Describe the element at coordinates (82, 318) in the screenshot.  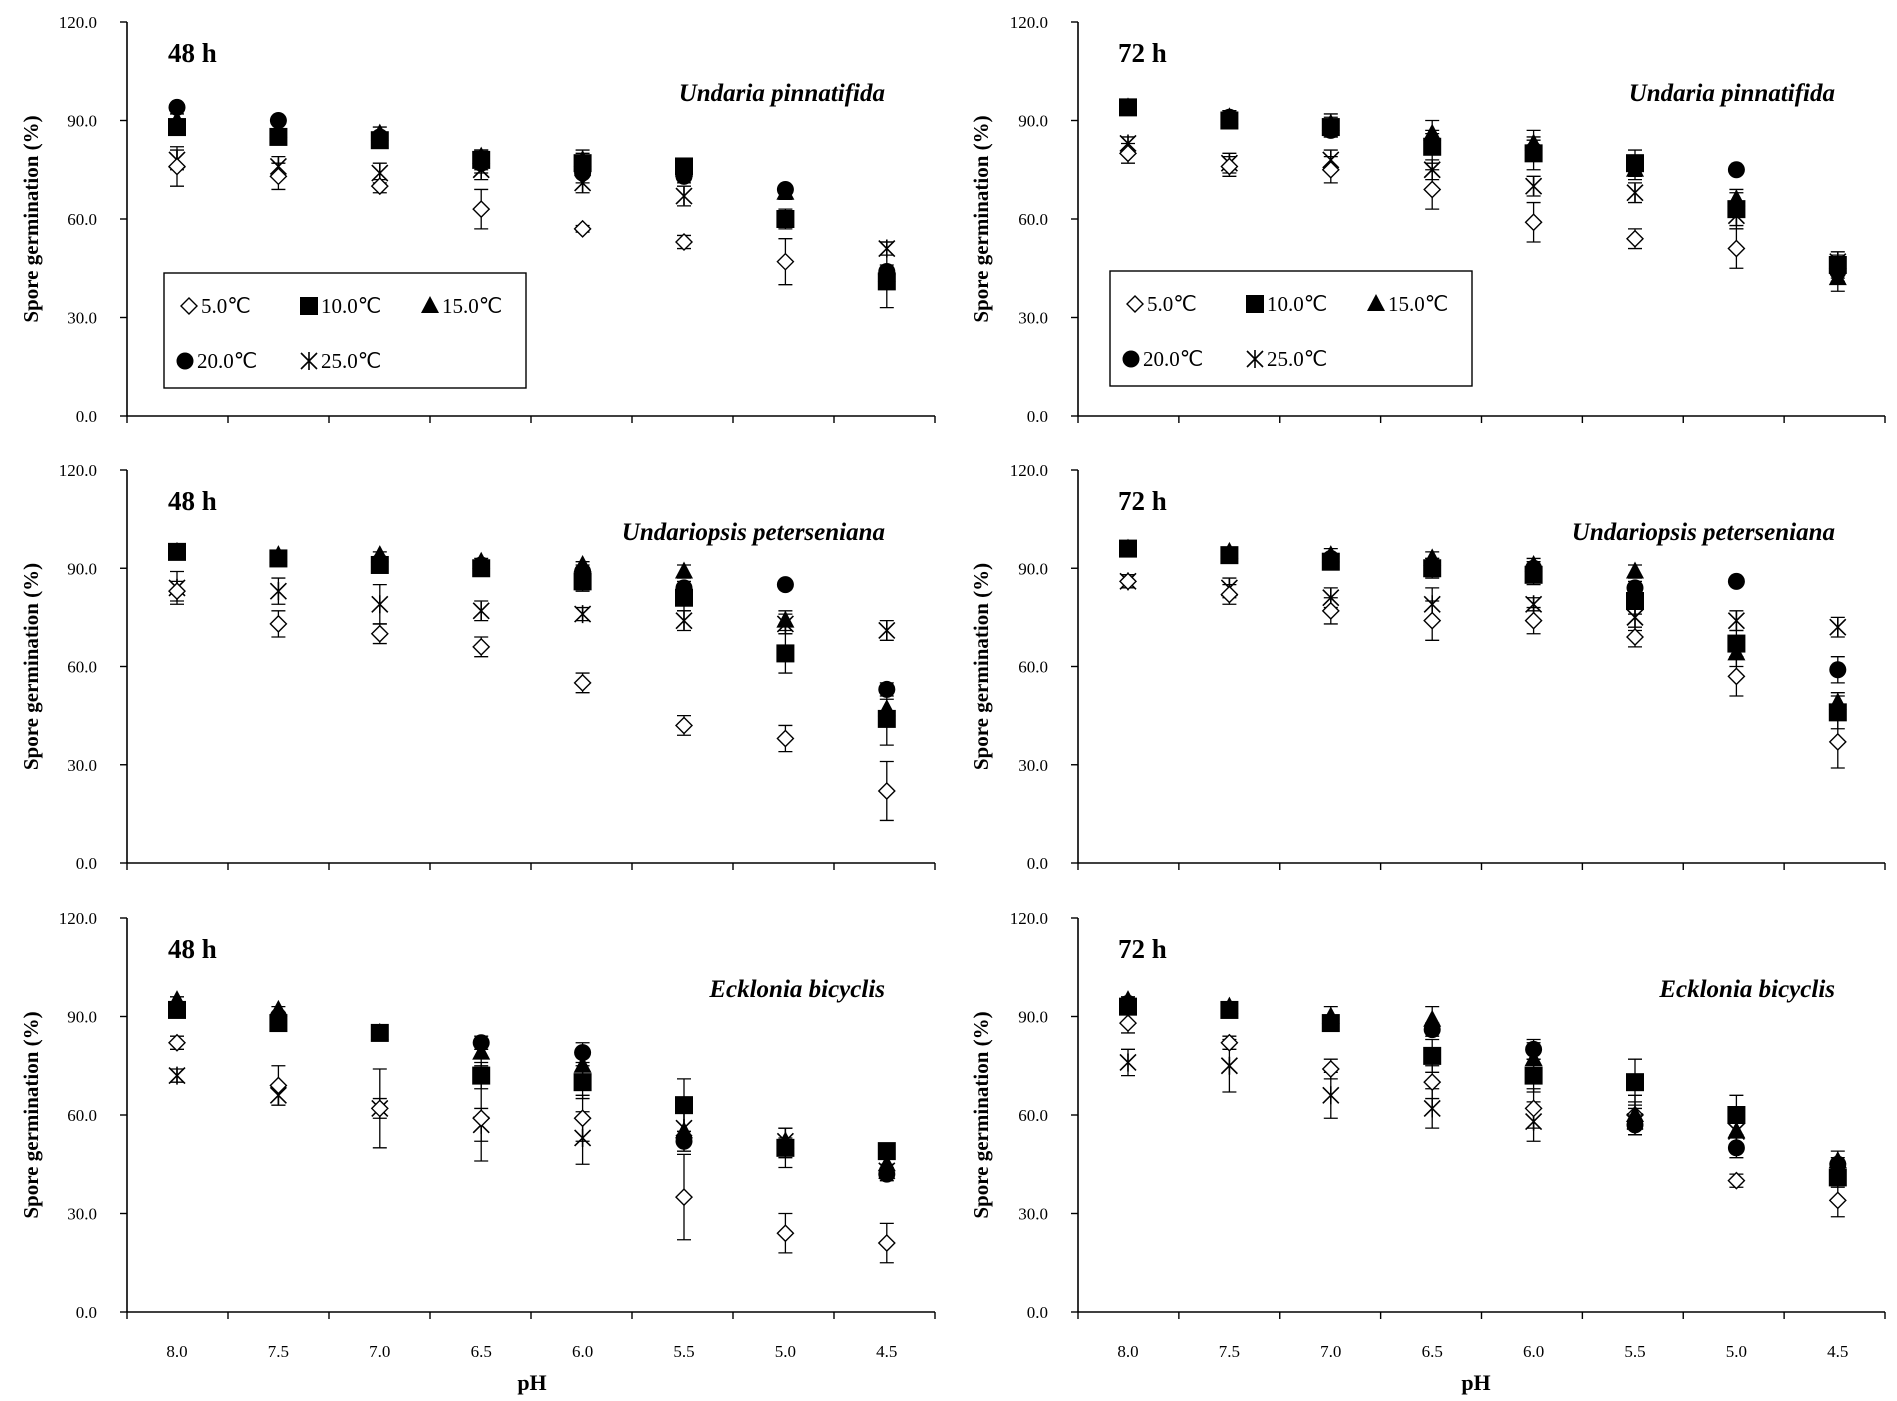
I see `y-tick-label: 30.0` at that location.